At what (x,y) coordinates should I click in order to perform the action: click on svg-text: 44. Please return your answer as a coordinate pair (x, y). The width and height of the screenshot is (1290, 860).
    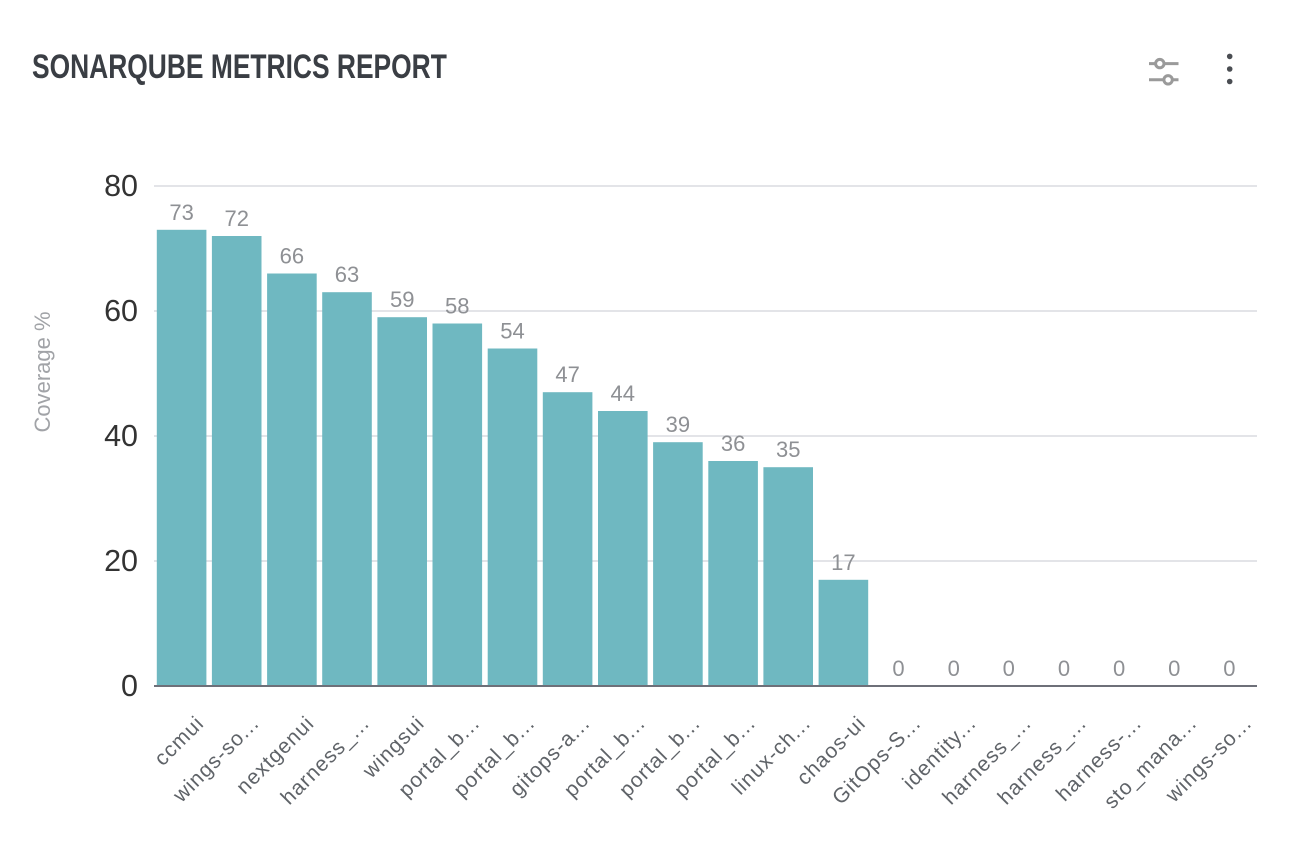
    Looking at the image, I should click on (623, 393).